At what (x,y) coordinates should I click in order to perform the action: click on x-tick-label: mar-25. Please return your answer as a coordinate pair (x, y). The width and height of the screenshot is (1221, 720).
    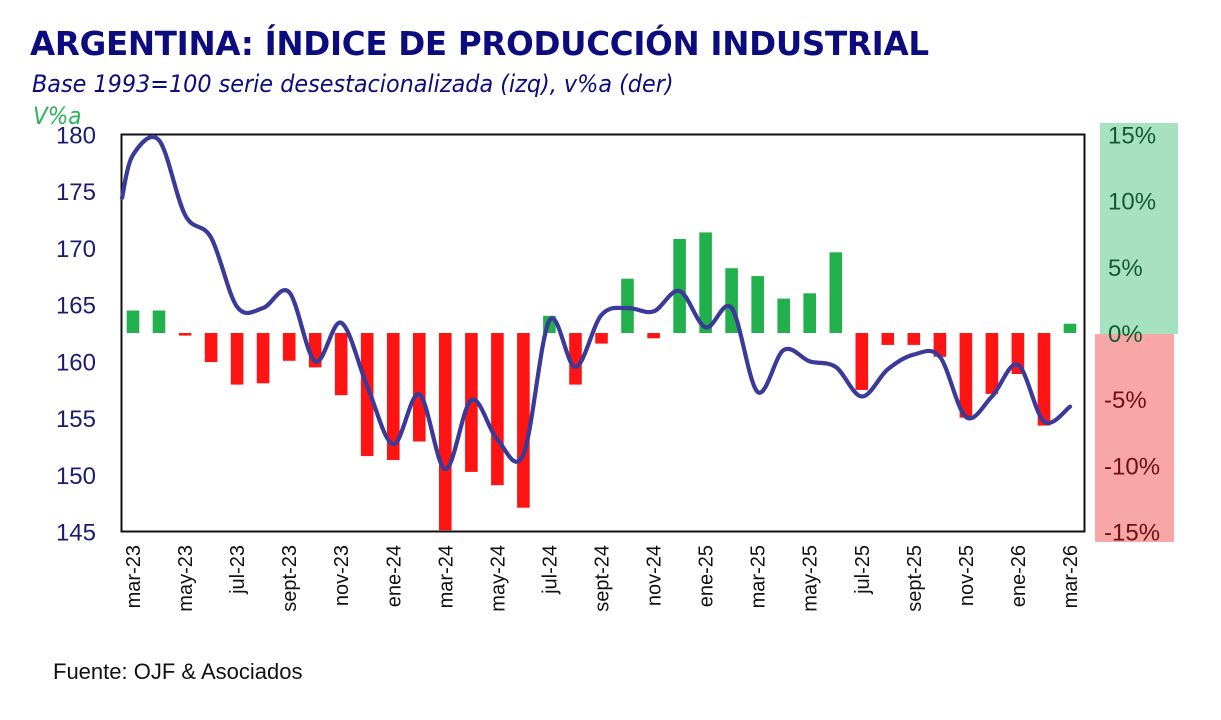
    Looking at the image, I should click on (759, 576).